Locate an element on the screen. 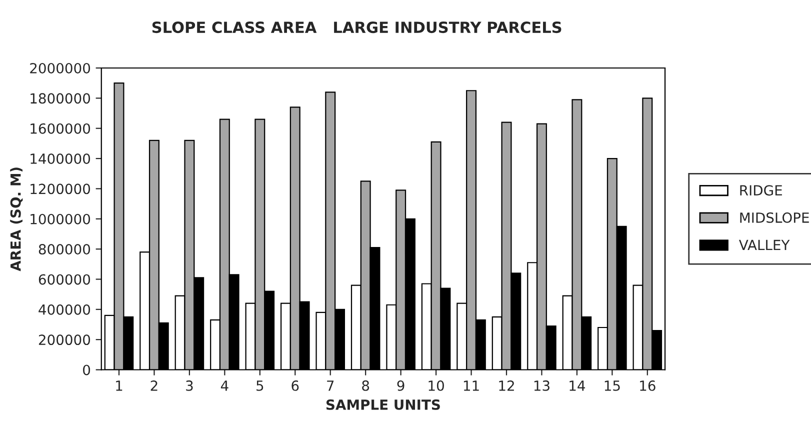 The width and height of the screenshot is (811, 425). x-tick-label: 9 is located at coordinates (400, 385).